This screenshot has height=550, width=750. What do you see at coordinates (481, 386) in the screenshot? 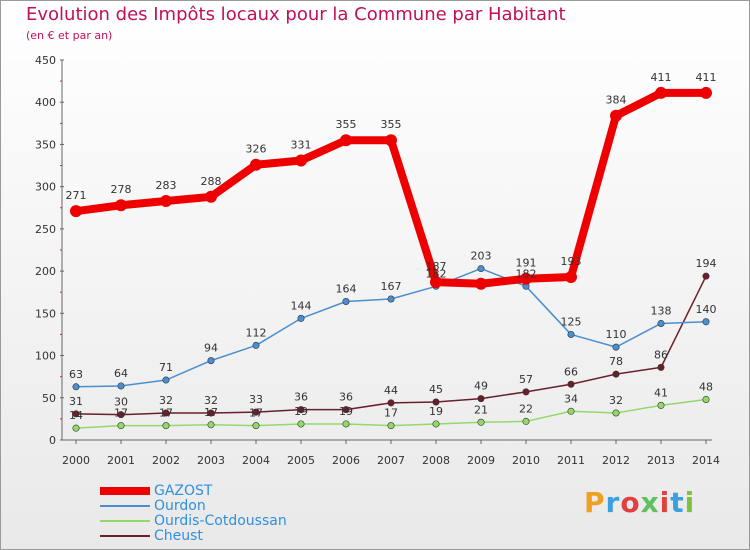
I see `data-label-cheust: 49` at bounding box center [481, 386].